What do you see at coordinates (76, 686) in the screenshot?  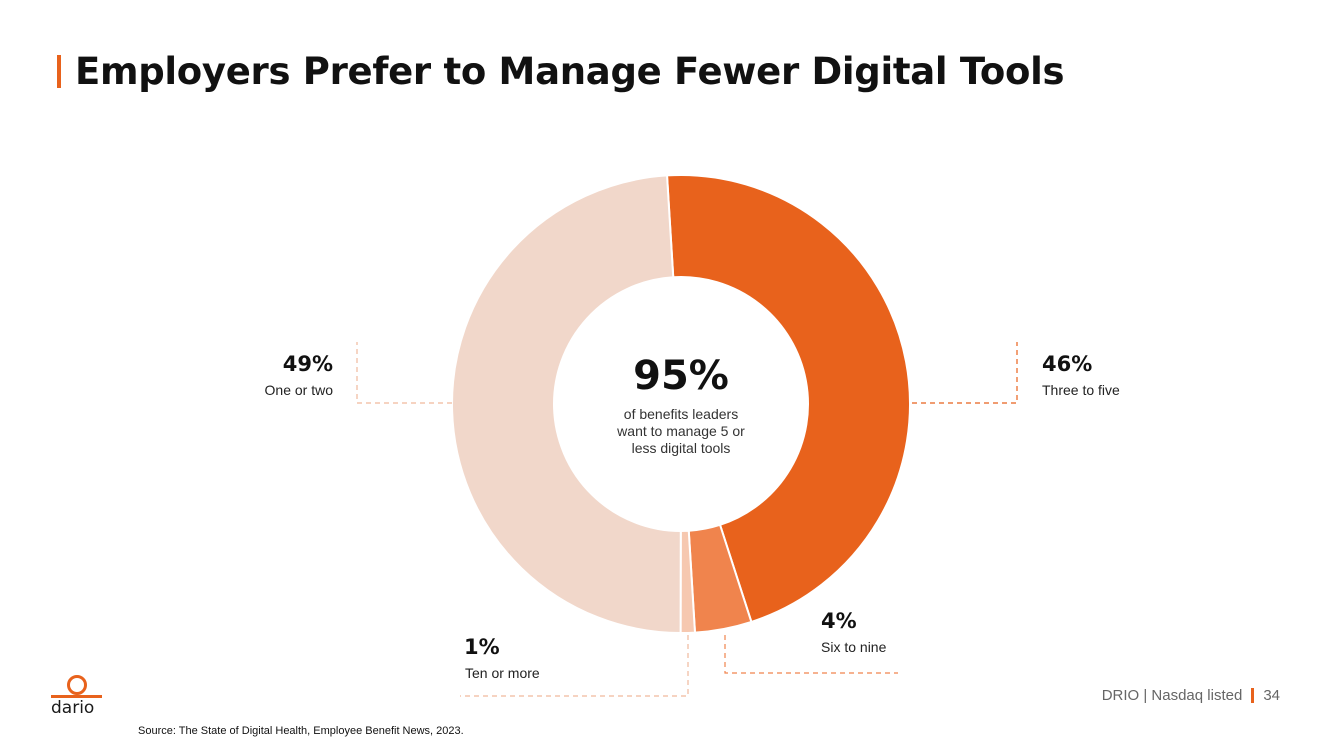 I see `dario-logo-icon` at bounding box center [76, 686].